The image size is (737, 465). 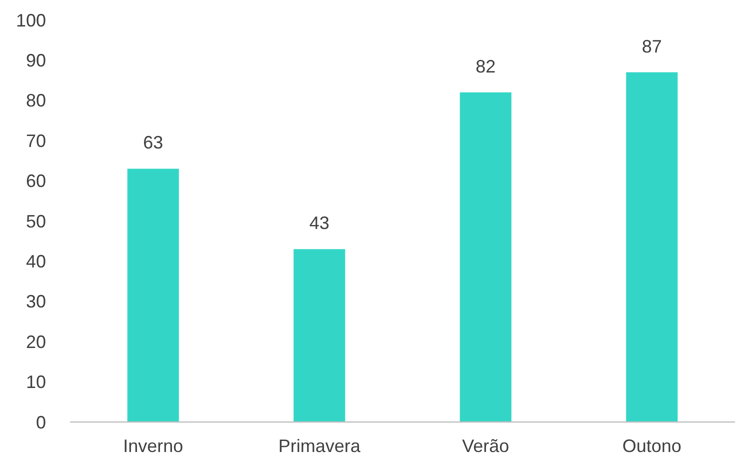 What do you see at coordinates (36, 181) in the screenshot?
I see `y-tick-label: 60` at bounding box center [36, 181].